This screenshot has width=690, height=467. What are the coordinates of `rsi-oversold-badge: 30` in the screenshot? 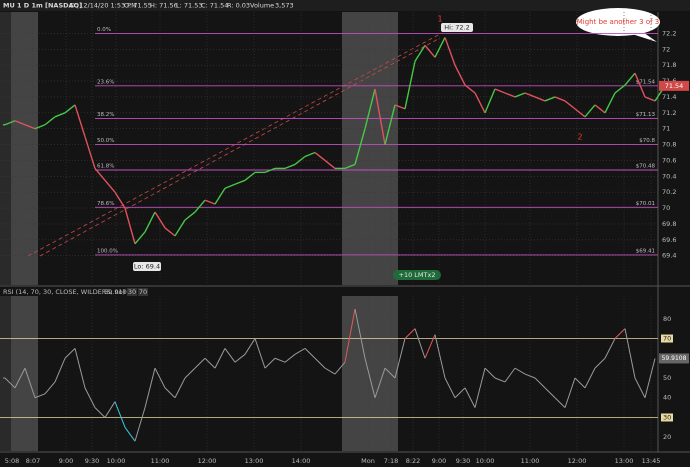 It's located at (132, 292).